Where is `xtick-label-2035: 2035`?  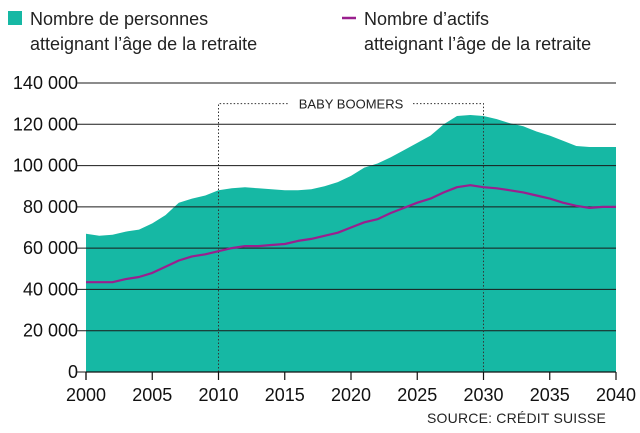 xtick-label-2035: 2035 is located at coordinates (550, 395).